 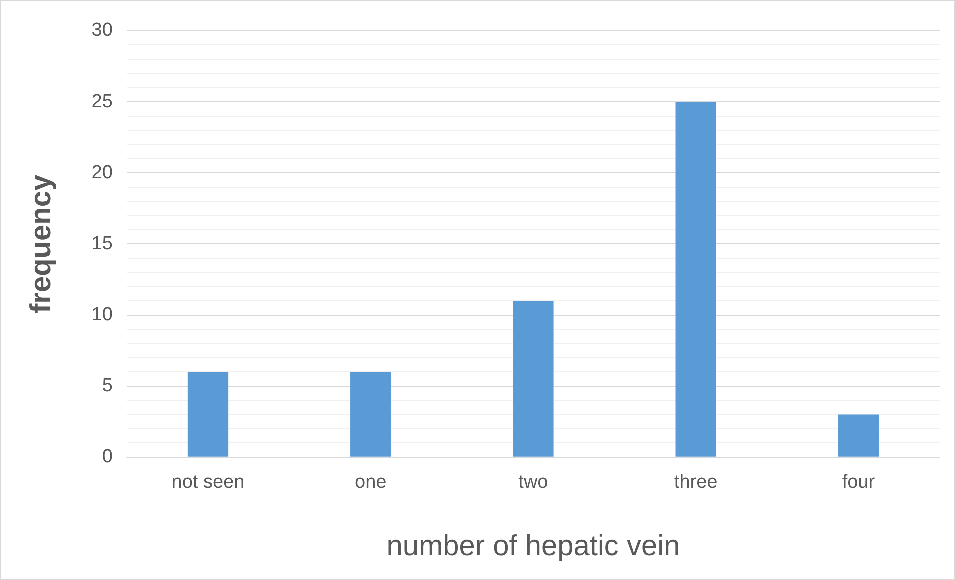 What do you see at coordinates (102, 315) in the screenshot?
I see `y-tick-label: 10` at bounding box center [102, 315].